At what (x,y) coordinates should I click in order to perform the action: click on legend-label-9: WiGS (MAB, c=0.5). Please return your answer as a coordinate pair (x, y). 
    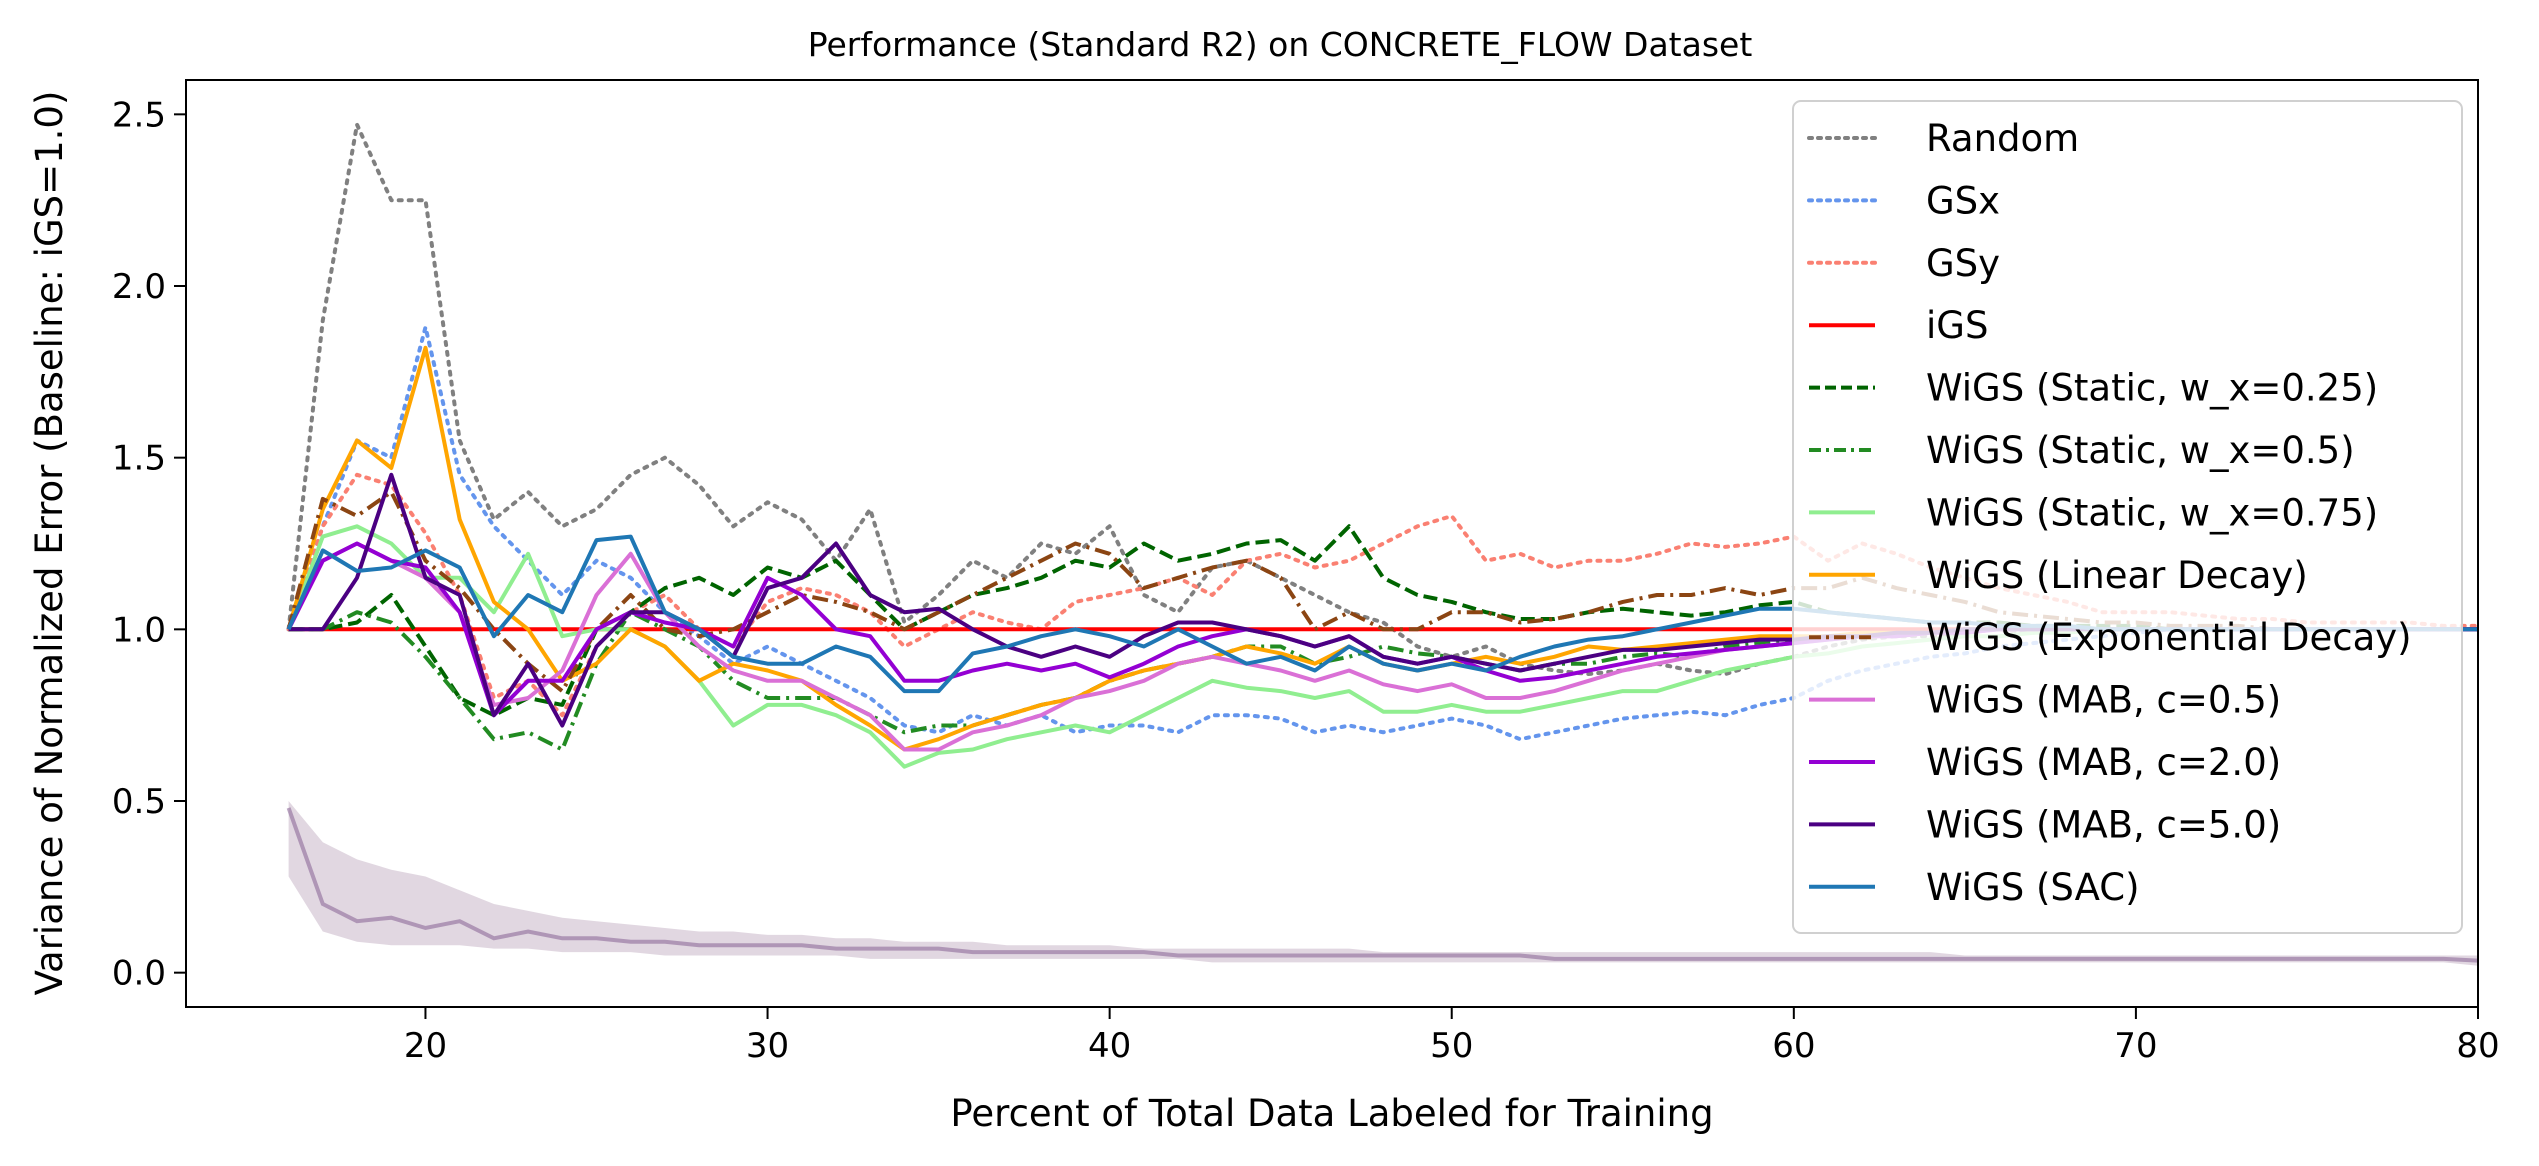
    Looking at the image, I should click on (2103, 700).